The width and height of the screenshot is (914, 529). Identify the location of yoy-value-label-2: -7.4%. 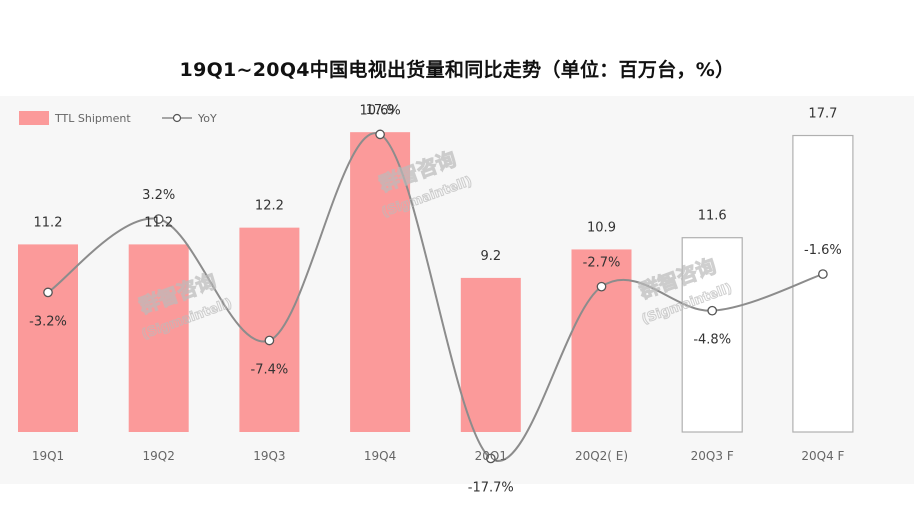
(270, 369).